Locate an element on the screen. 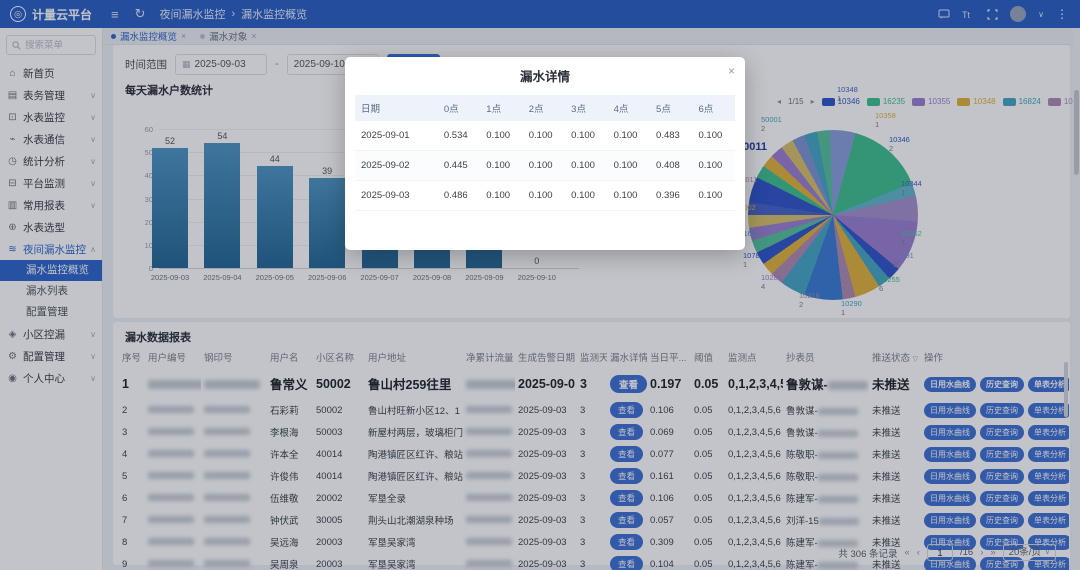 Image resolution: width=1080 pixels, height=570 pixels. sidebar-item: ⚙ 配置管理 ∨ is located at coordinates (51, 356).